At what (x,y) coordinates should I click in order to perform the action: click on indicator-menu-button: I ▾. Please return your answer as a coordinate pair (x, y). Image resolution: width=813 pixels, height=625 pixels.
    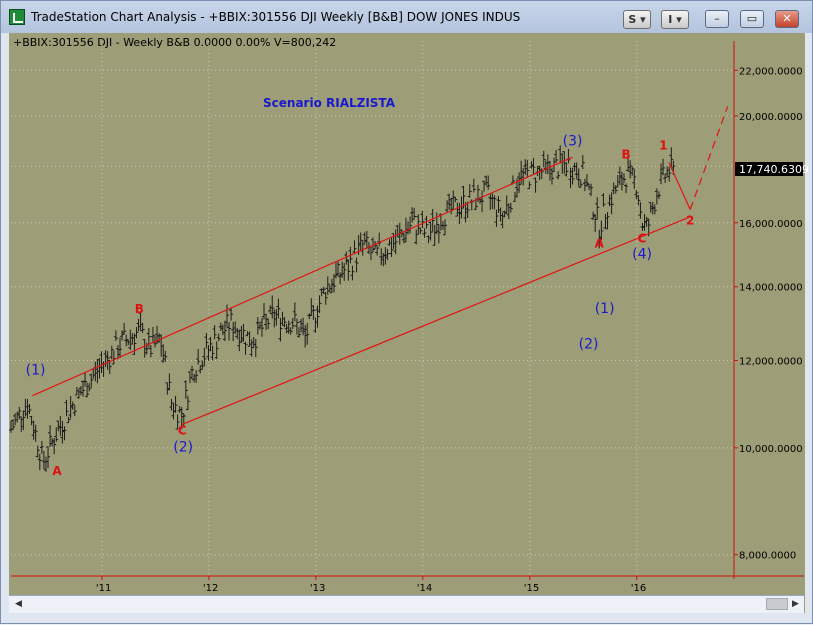
    Looking at the image, I should click on (675, 19).